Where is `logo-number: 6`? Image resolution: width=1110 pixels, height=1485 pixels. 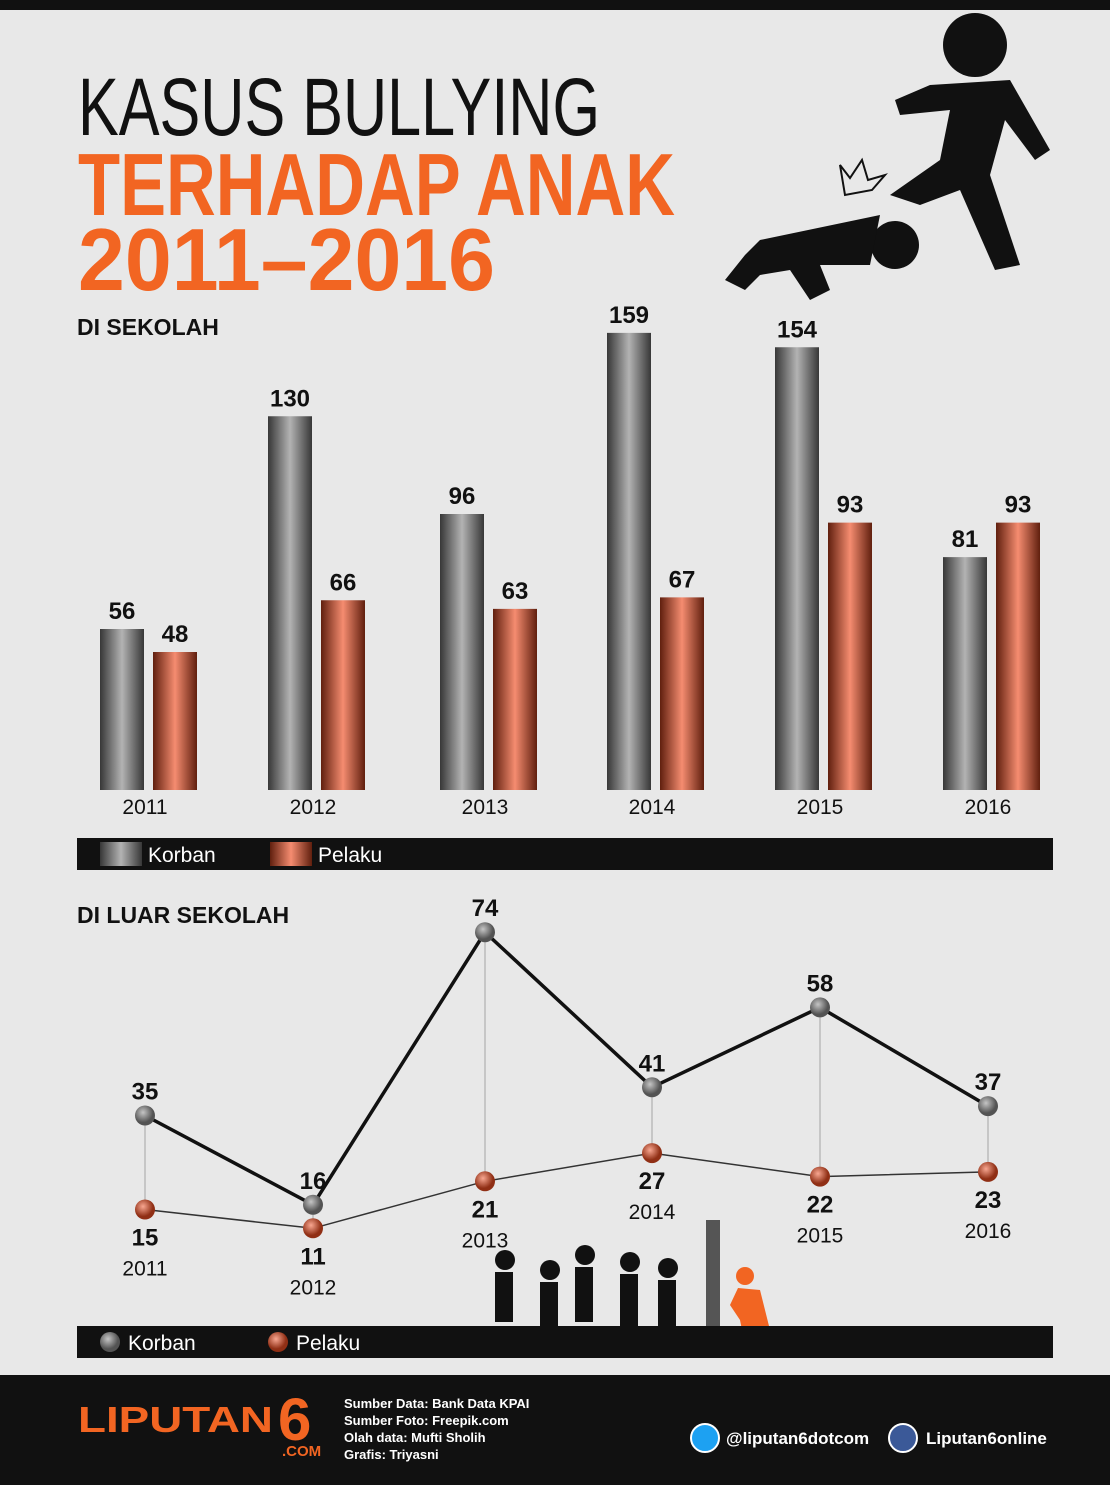 logo-number: 6 is located at coordinates (294, 1419).